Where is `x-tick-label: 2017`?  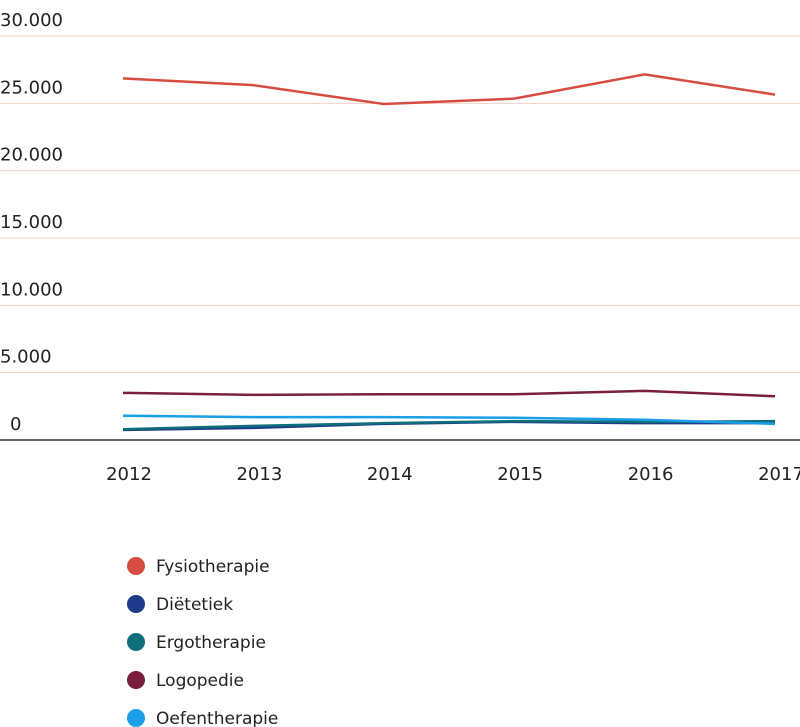 x-tick-label: 2017 is located at coordinates (779, 474).